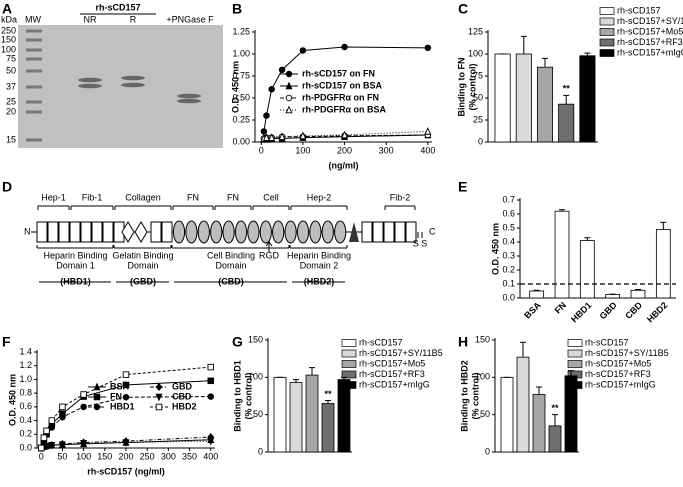 This screenshot has height=487, width=683. Describe the element at coordinates (487, 451) in the screenshot. I see `y-tick-label: 0` at that location.